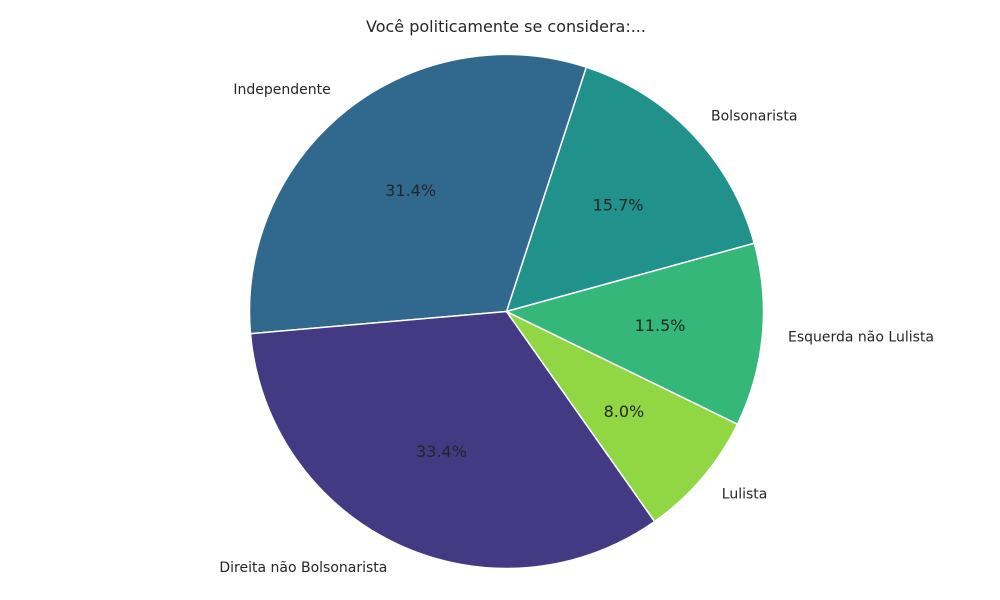 The width and height of the screenshot is (1000, 600). What do you see at coordinates (303, 568) in the screenshot?
I see `slice-label-direita-nao-bolsonarista: Direita não Bolsonarista` at bounding box center [303, 568].